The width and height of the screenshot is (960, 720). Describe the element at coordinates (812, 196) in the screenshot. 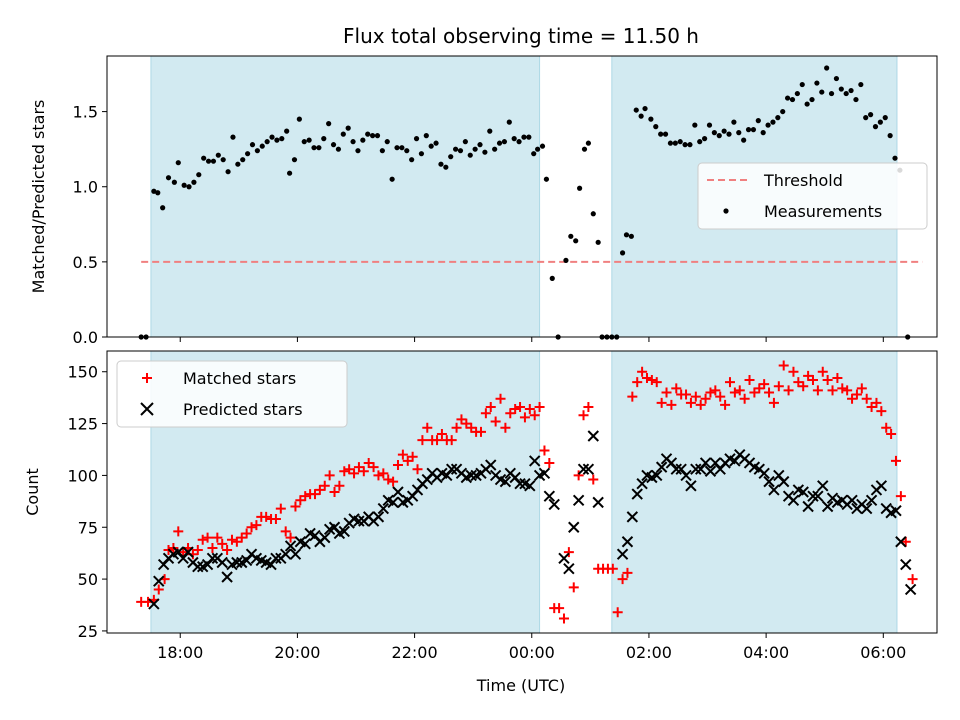

I see `legend-box` at that location.